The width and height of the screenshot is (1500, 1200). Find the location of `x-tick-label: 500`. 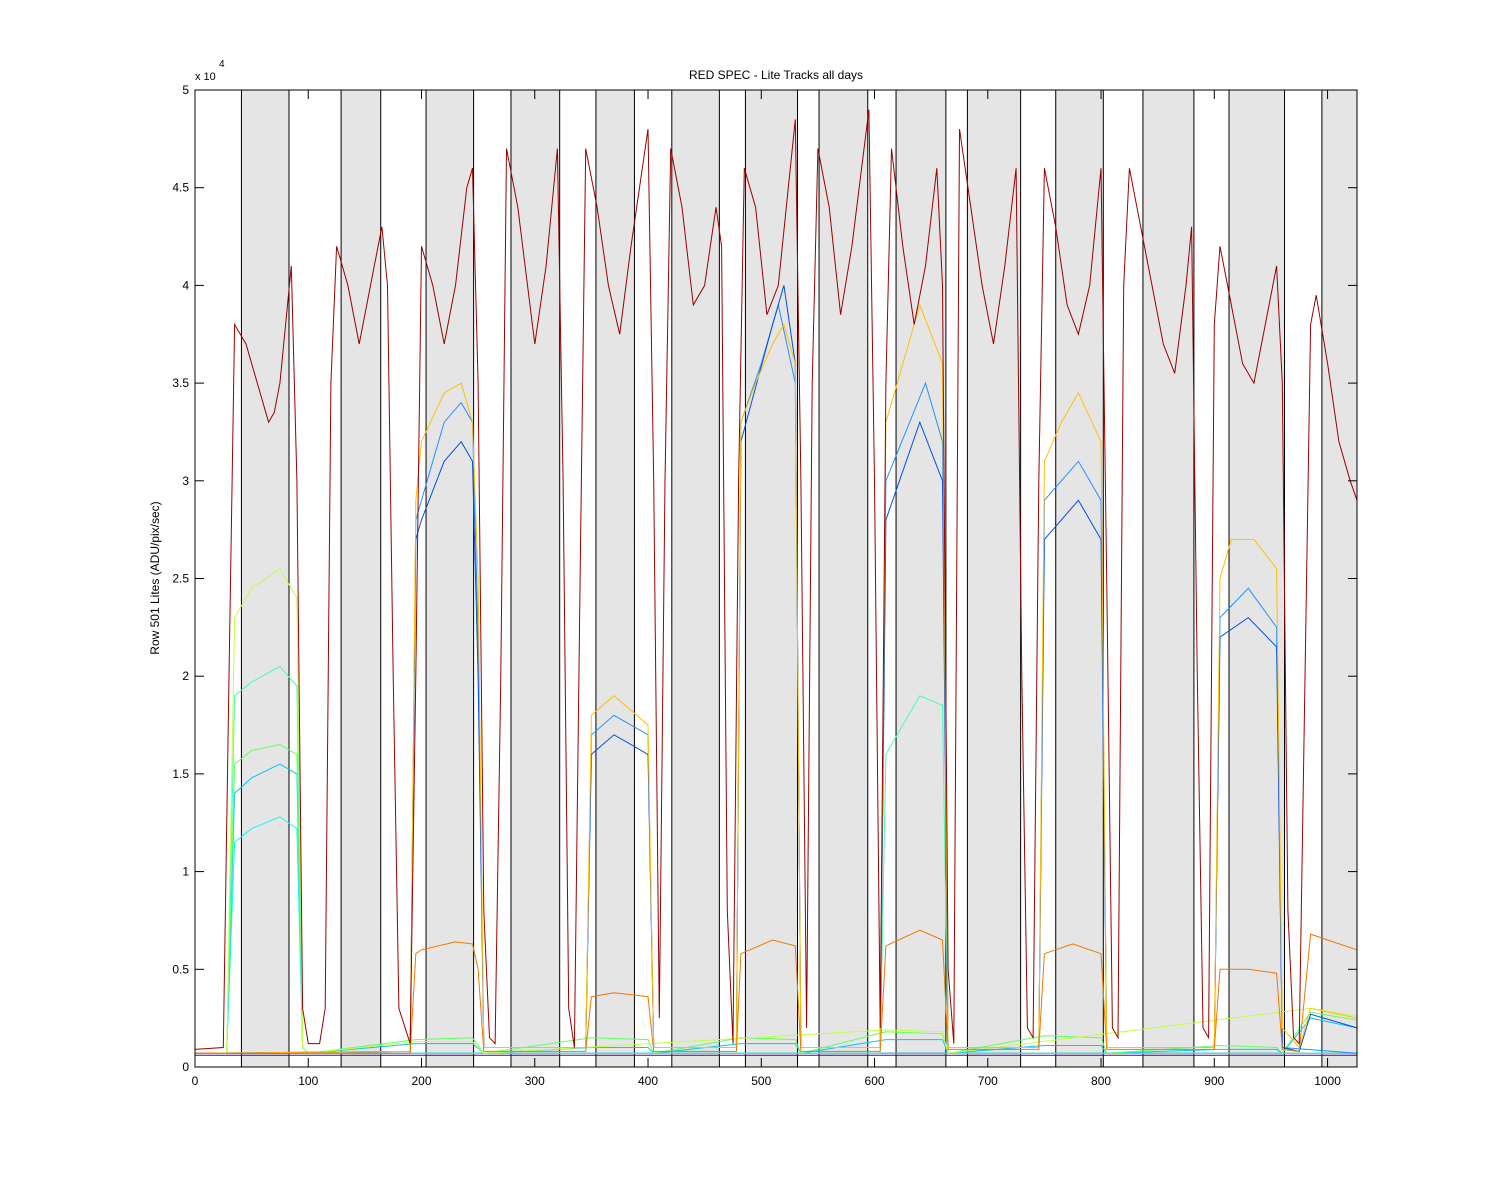

x-tick-label: 500 is located at coordinates (761, 1081).